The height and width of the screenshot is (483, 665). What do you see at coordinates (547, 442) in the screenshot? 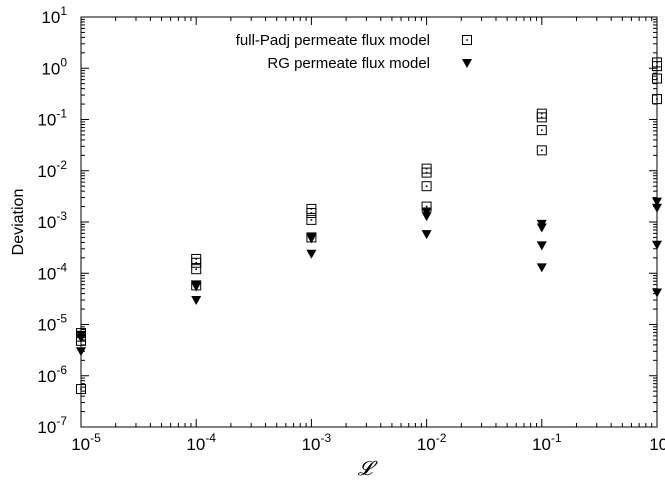
I see `x-tick-label: 10⁻¹` at bounding box center [547, 442].